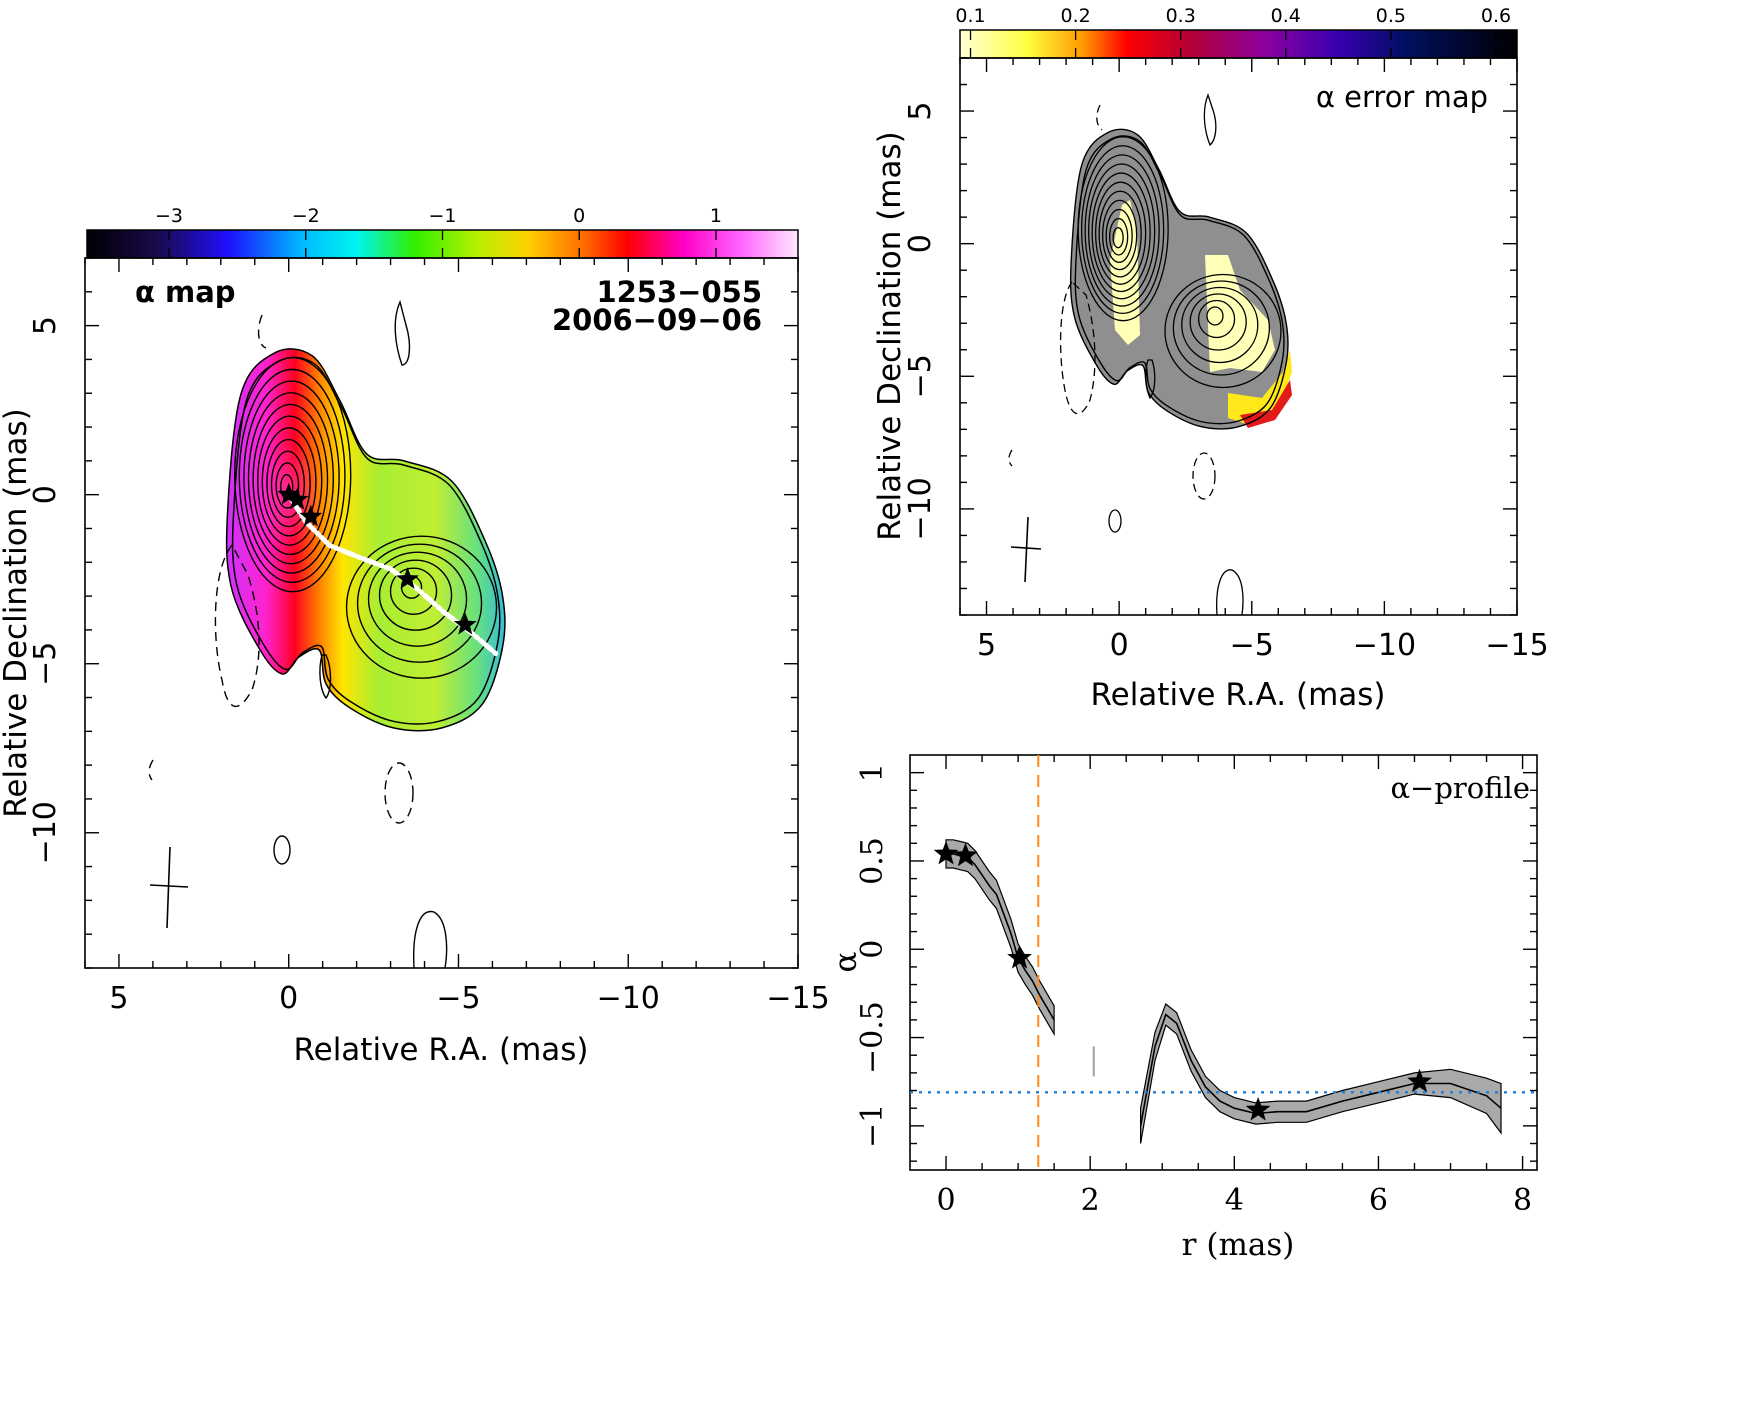  I want to click on alpha-map-stars, so click(377, 558).